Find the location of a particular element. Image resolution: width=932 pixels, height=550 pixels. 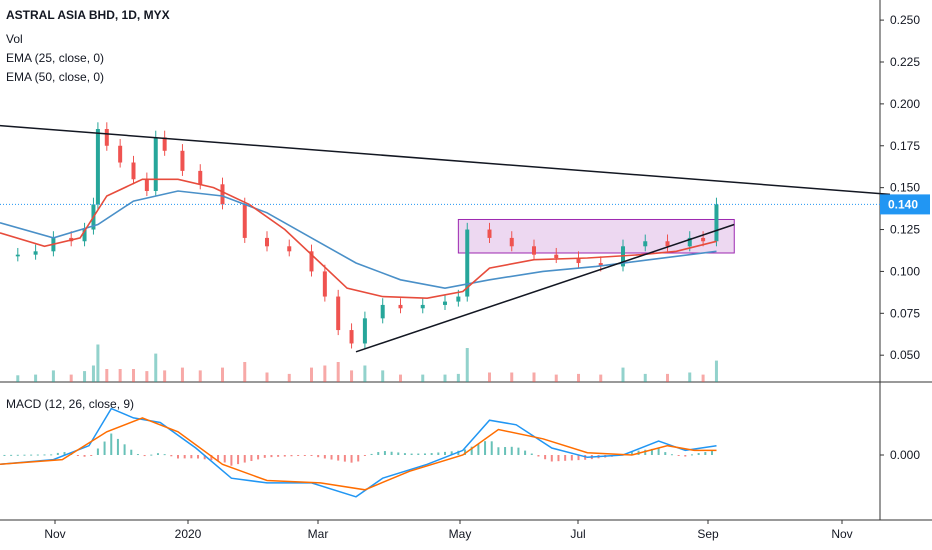

time-tick-label: 2020 is located at coordinates (188, 534).